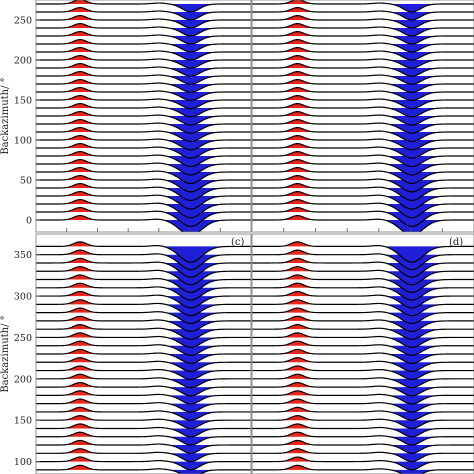  I want to click on panel-tag-c: (c), so click(238, 242).